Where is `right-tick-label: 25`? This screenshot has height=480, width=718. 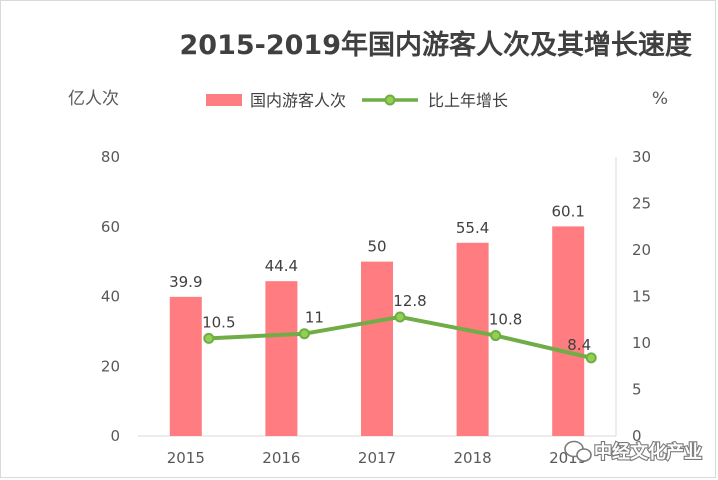
right-tick-label: 25 is located at coordinates (641, 204).